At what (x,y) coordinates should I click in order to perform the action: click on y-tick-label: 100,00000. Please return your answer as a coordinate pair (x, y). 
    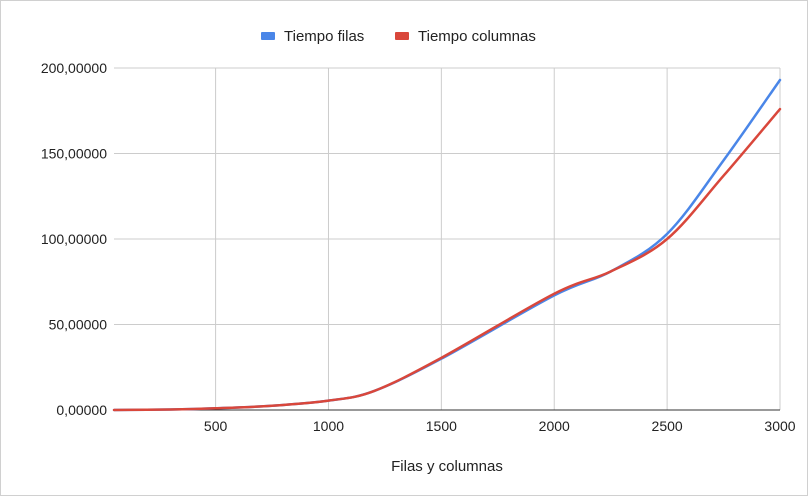
    Looking at the image, I should click on (74, 239).